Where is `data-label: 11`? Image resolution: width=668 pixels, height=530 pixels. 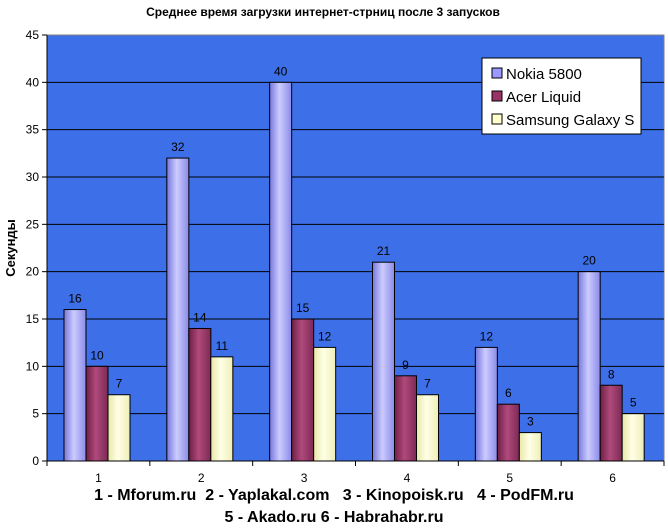 data-label: 11 is located at coordinates (222, 346).